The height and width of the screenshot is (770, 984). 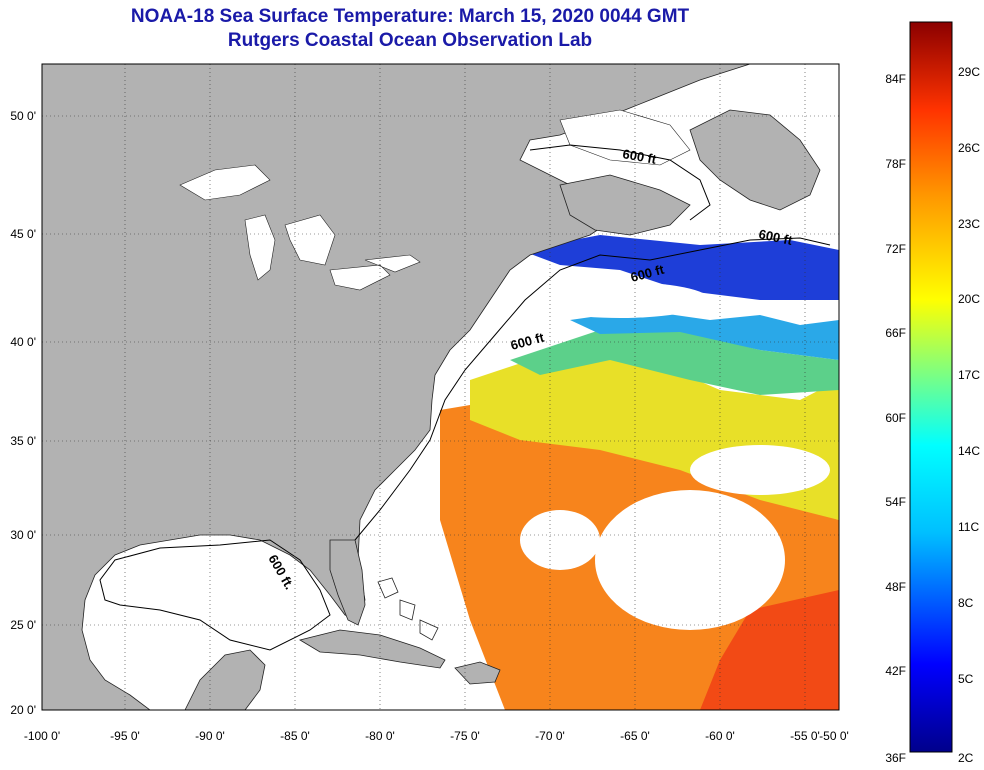 What do you see at coordinates (805, 736) in the screenshot?
I see `lon-tick-label: -55 0'` at bounding box center [805, 736].